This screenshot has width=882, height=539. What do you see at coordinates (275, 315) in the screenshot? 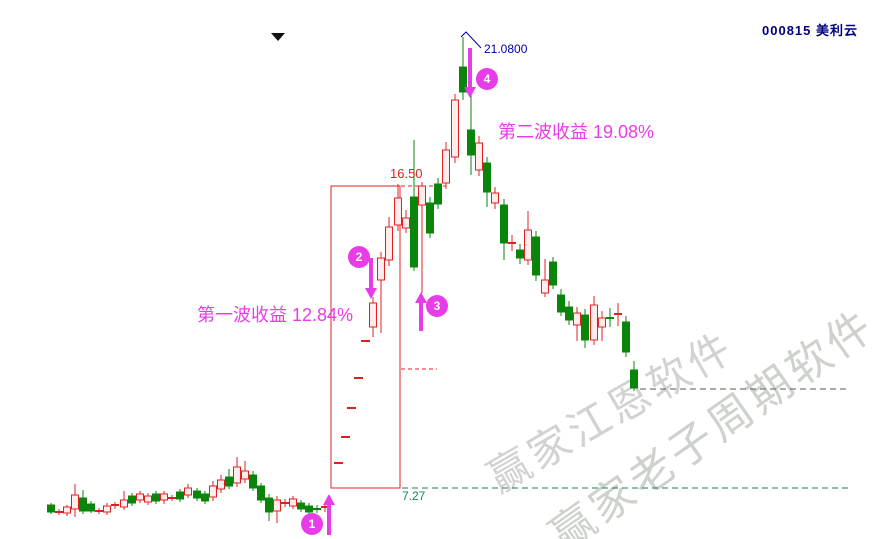
I see `wave1-gain-label: 第一波收益 12.84%` at bounding box center [275, 315].